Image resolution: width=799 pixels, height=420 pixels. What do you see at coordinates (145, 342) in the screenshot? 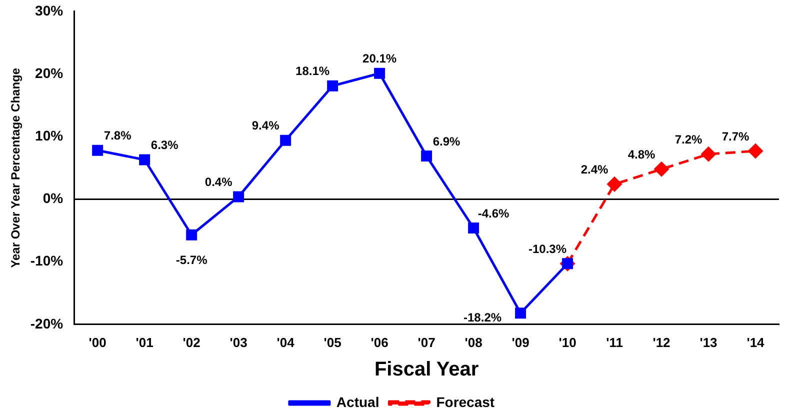
I see `x-tick-label: '01` at bounding box center [145, 342].